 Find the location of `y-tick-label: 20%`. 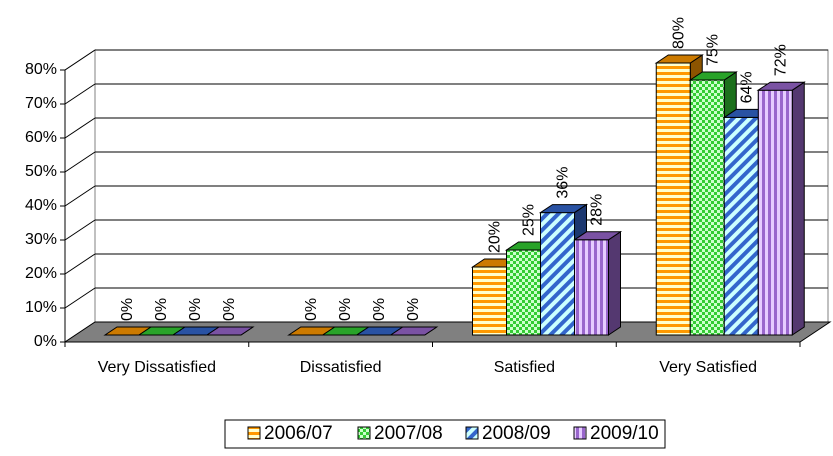

y-tick-label: 20% is located at coordinates (41, 273).